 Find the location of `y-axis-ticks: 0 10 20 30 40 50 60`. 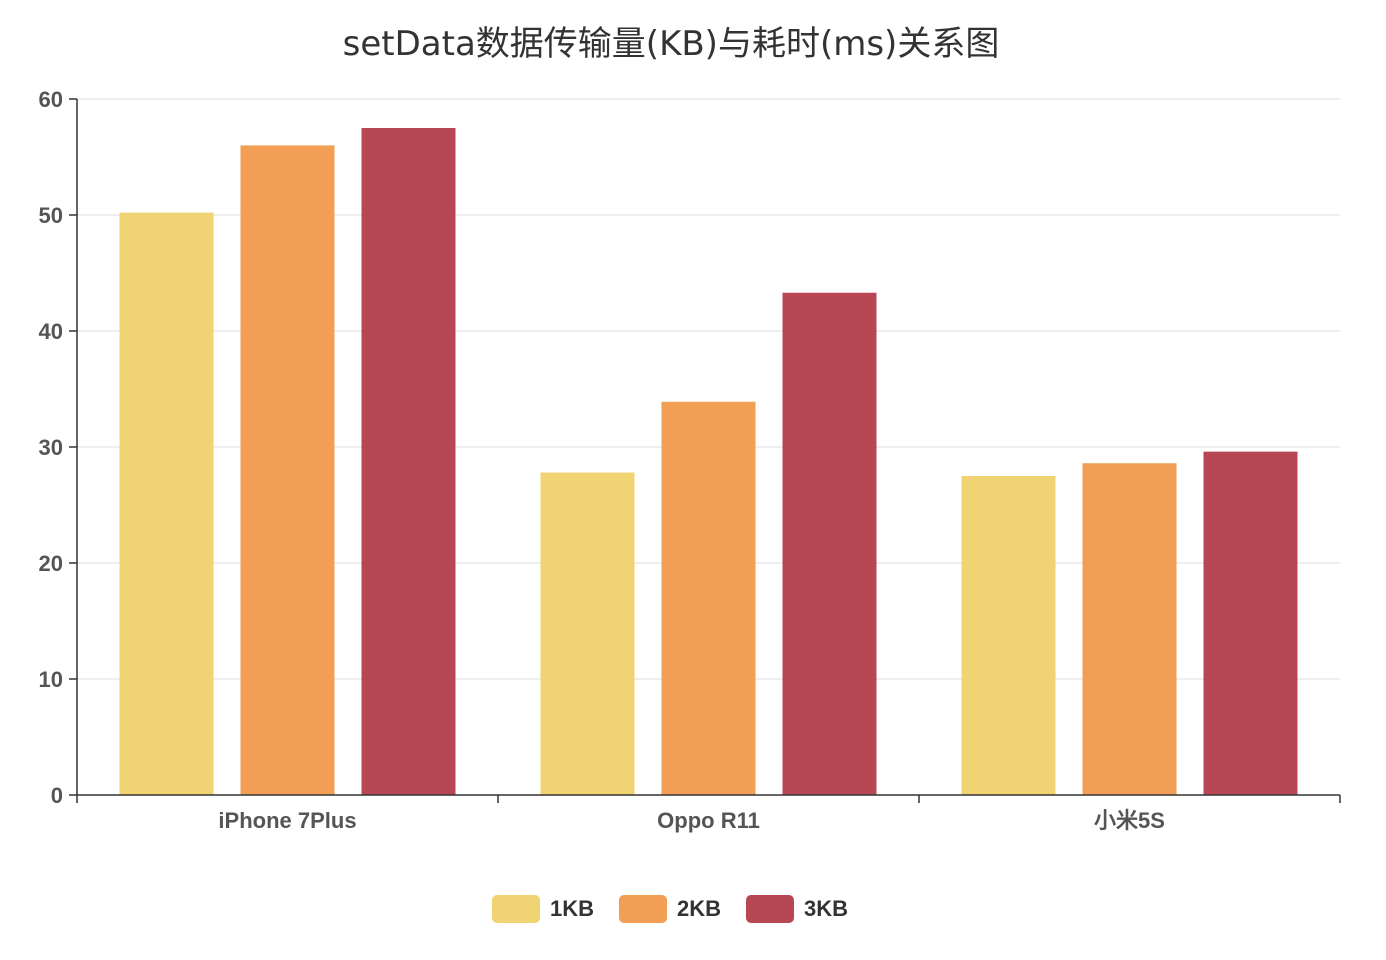

y-axis-ticks: 0 10 20 30 40 50 60 is located at coordinates (58, 447).